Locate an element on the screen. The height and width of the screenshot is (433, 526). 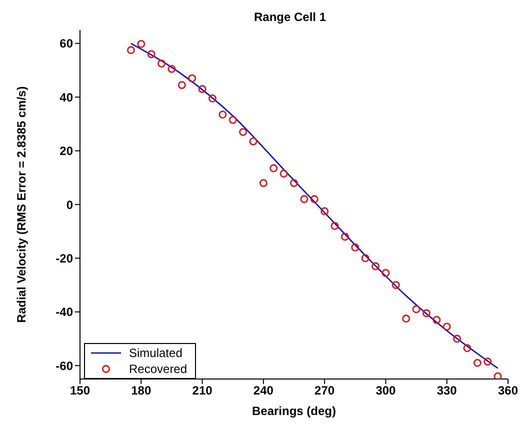
x-tick-label: 150 is located at coordinates (80, 391).